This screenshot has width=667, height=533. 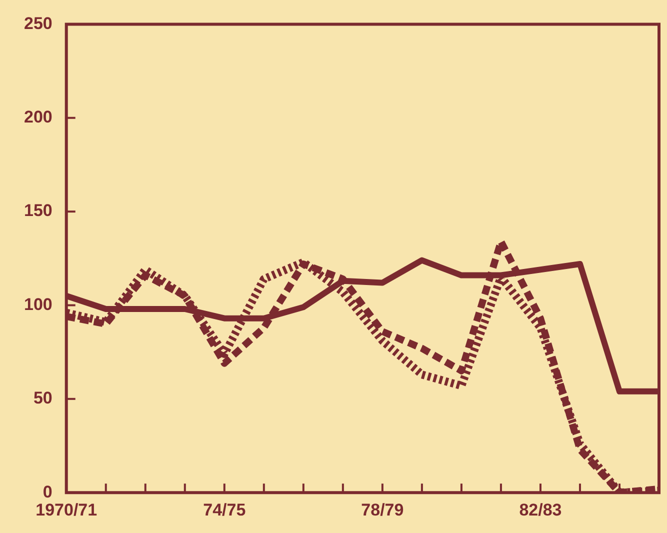 I want to click on y-tick-label: 0, so click(x=47, y=492).